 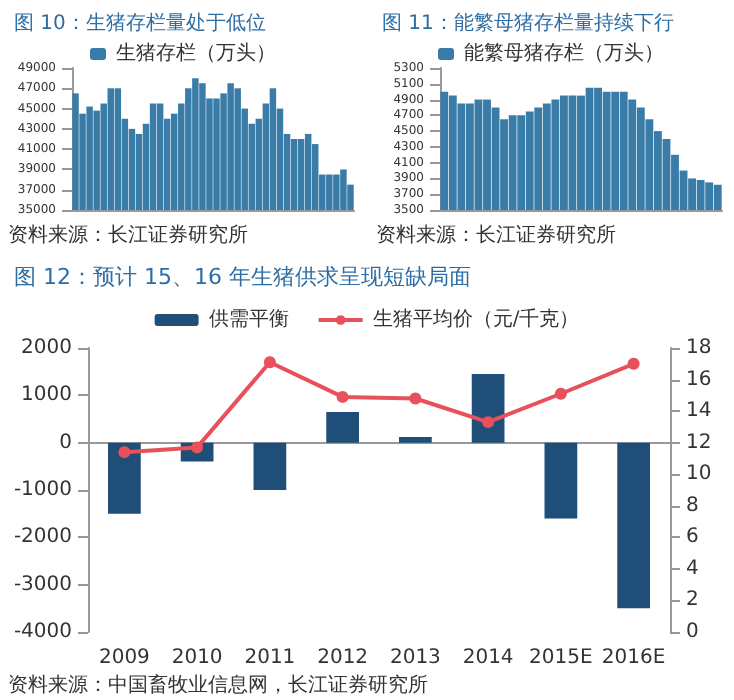 What do you see at coordinates (42, 537) in the screenshot?
I see `y-tick-label: -2000` at bounding box center [42, 537].